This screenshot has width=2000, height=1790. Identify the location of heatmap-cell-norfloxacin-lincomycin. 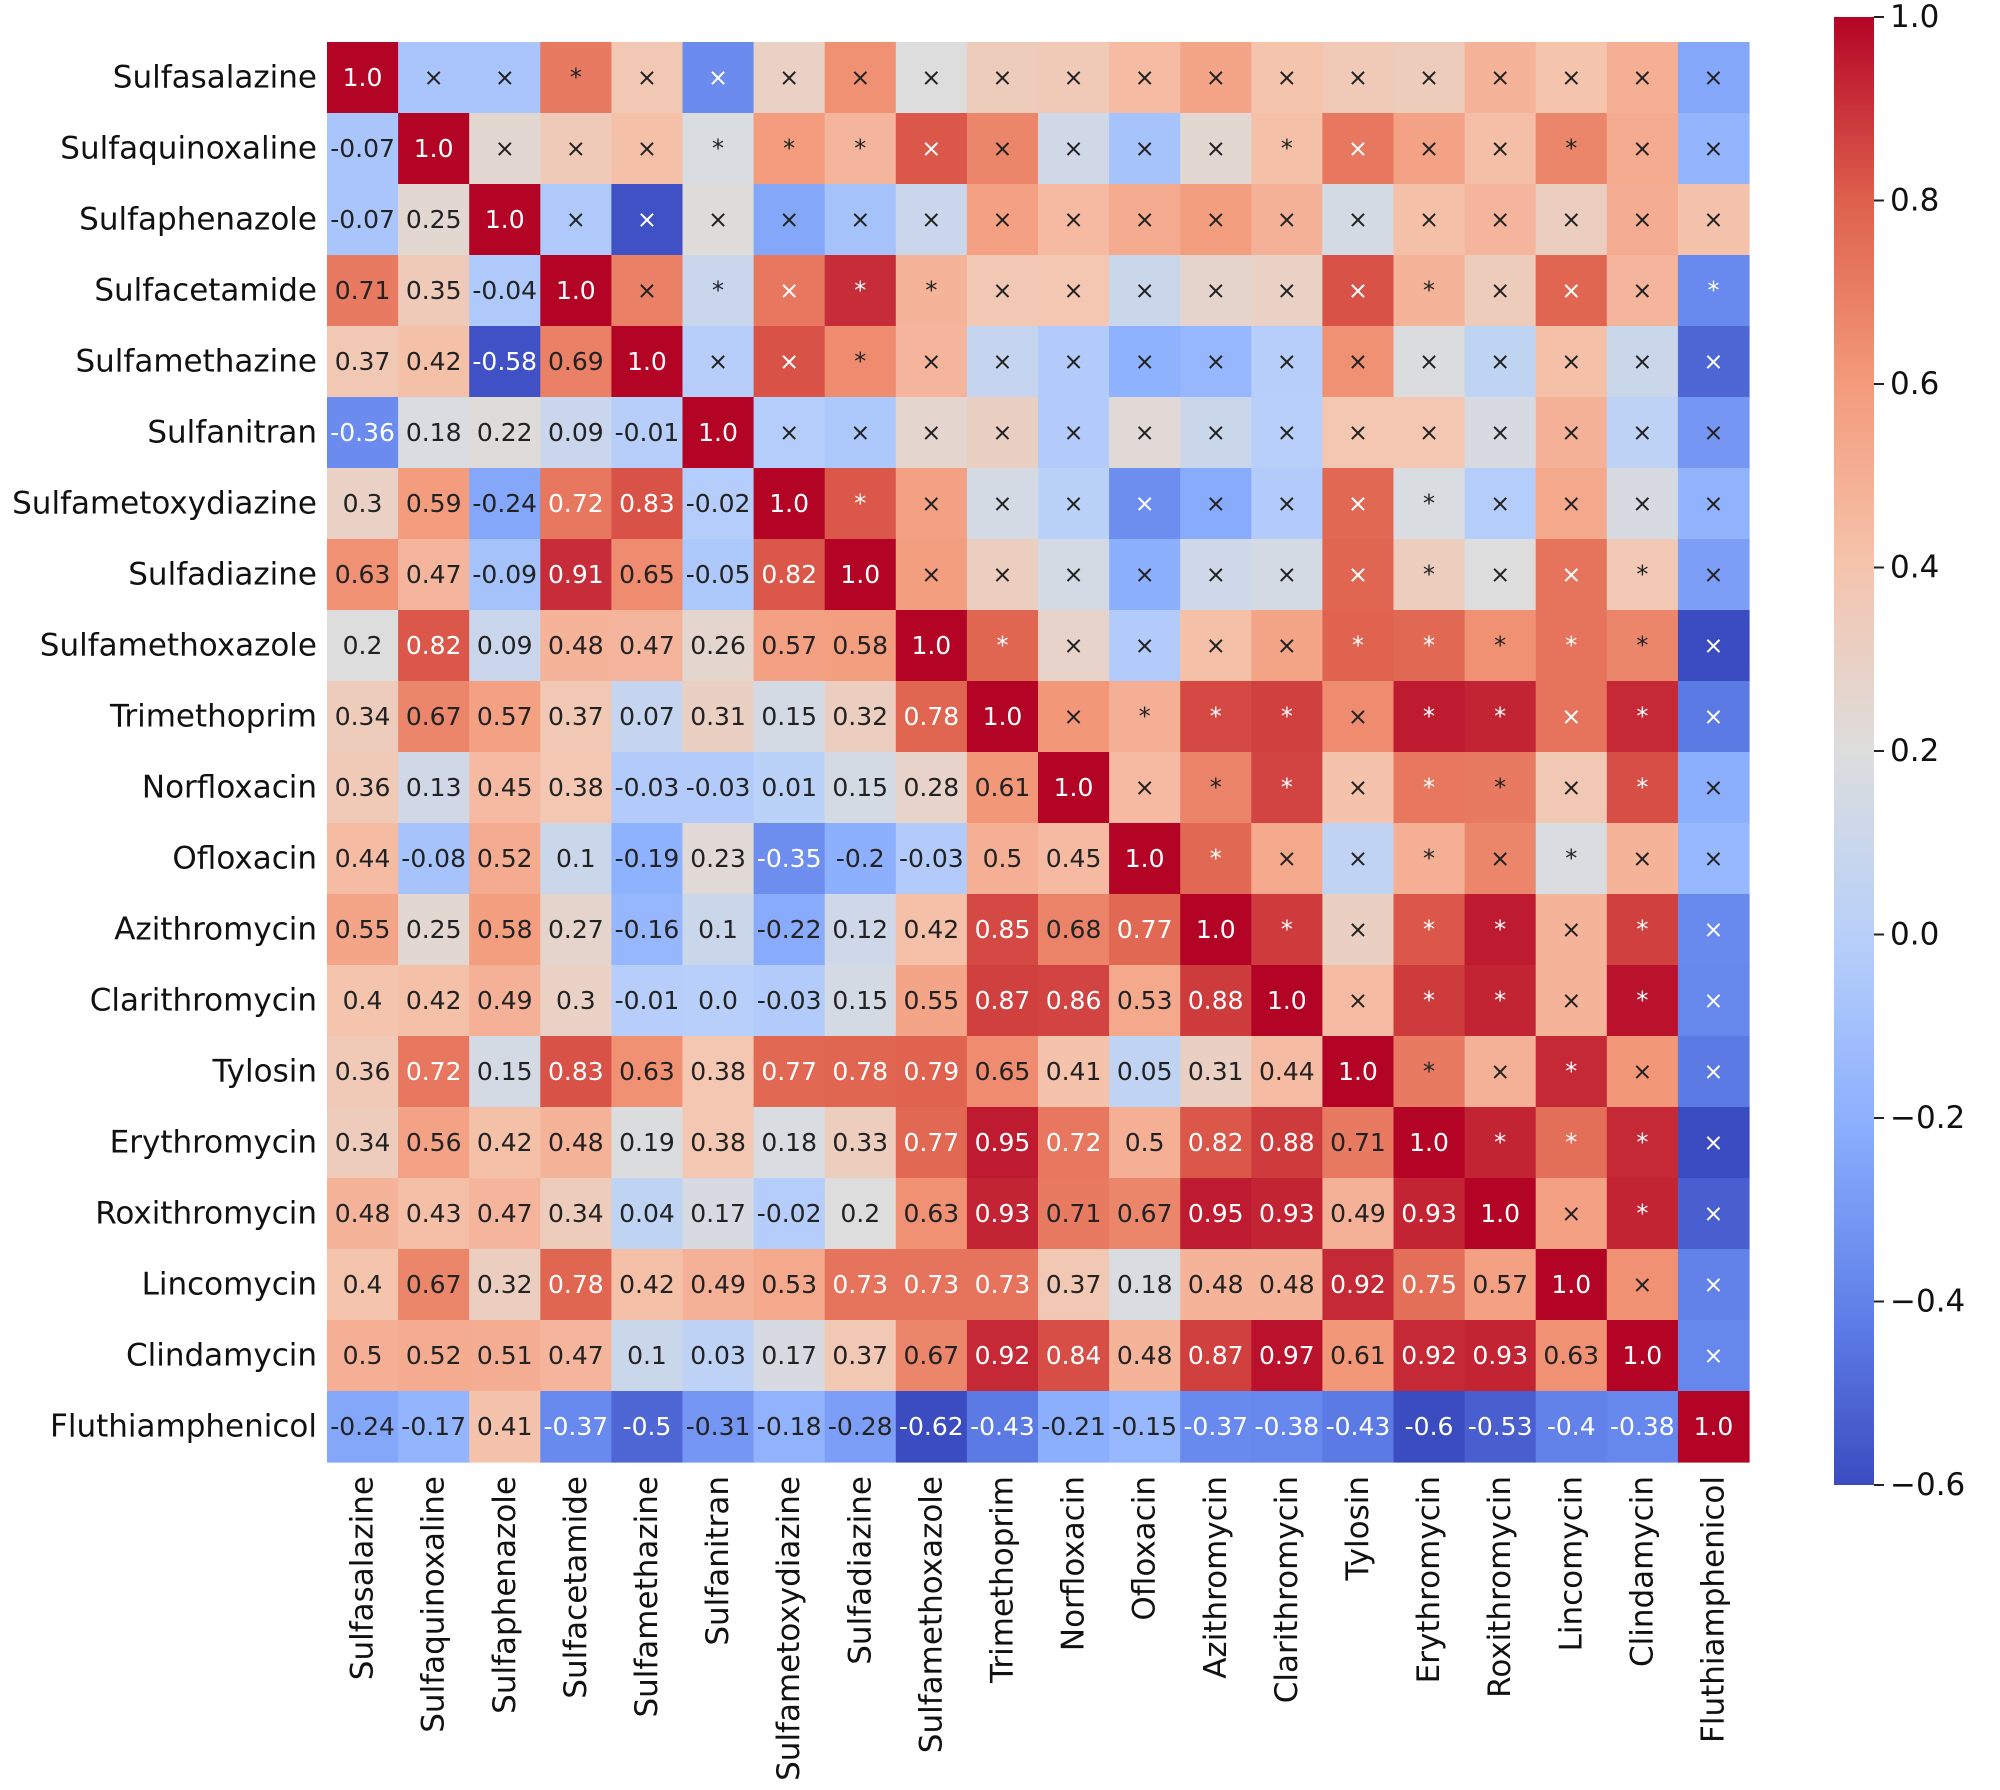
(1571, 788).